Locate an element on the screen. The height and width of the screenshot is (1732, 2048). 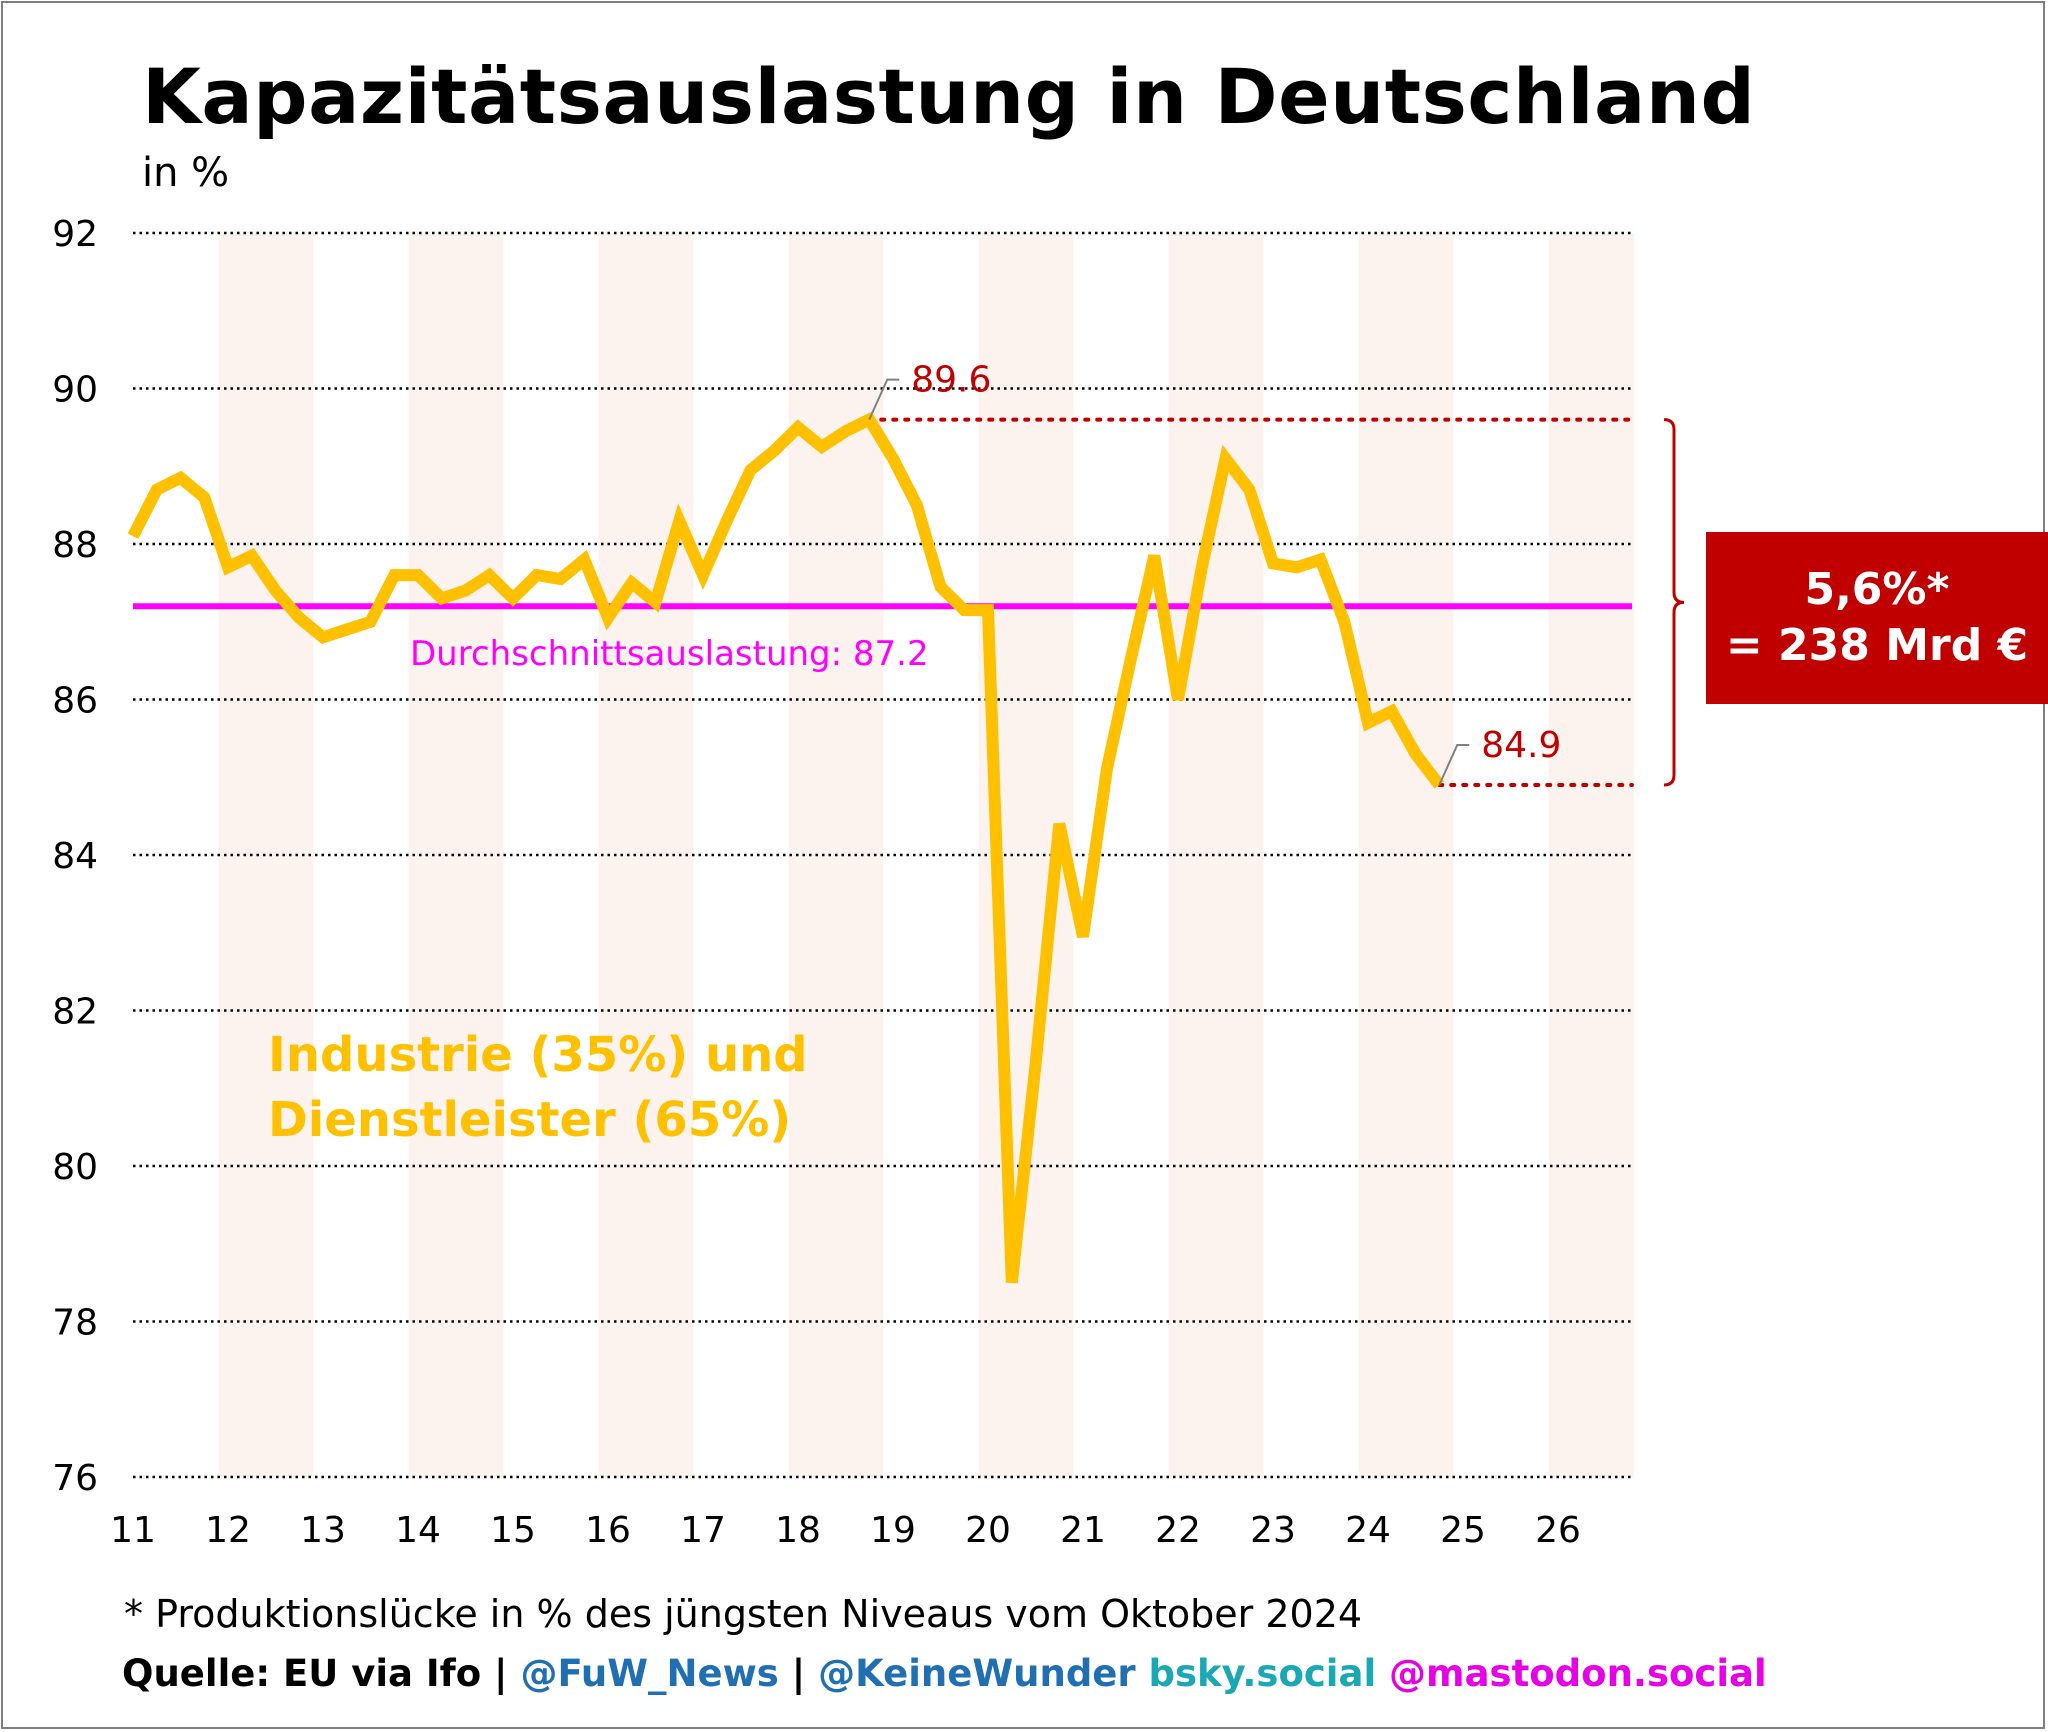
x-tick-label: 14 is located at coordinates (418, 1530).